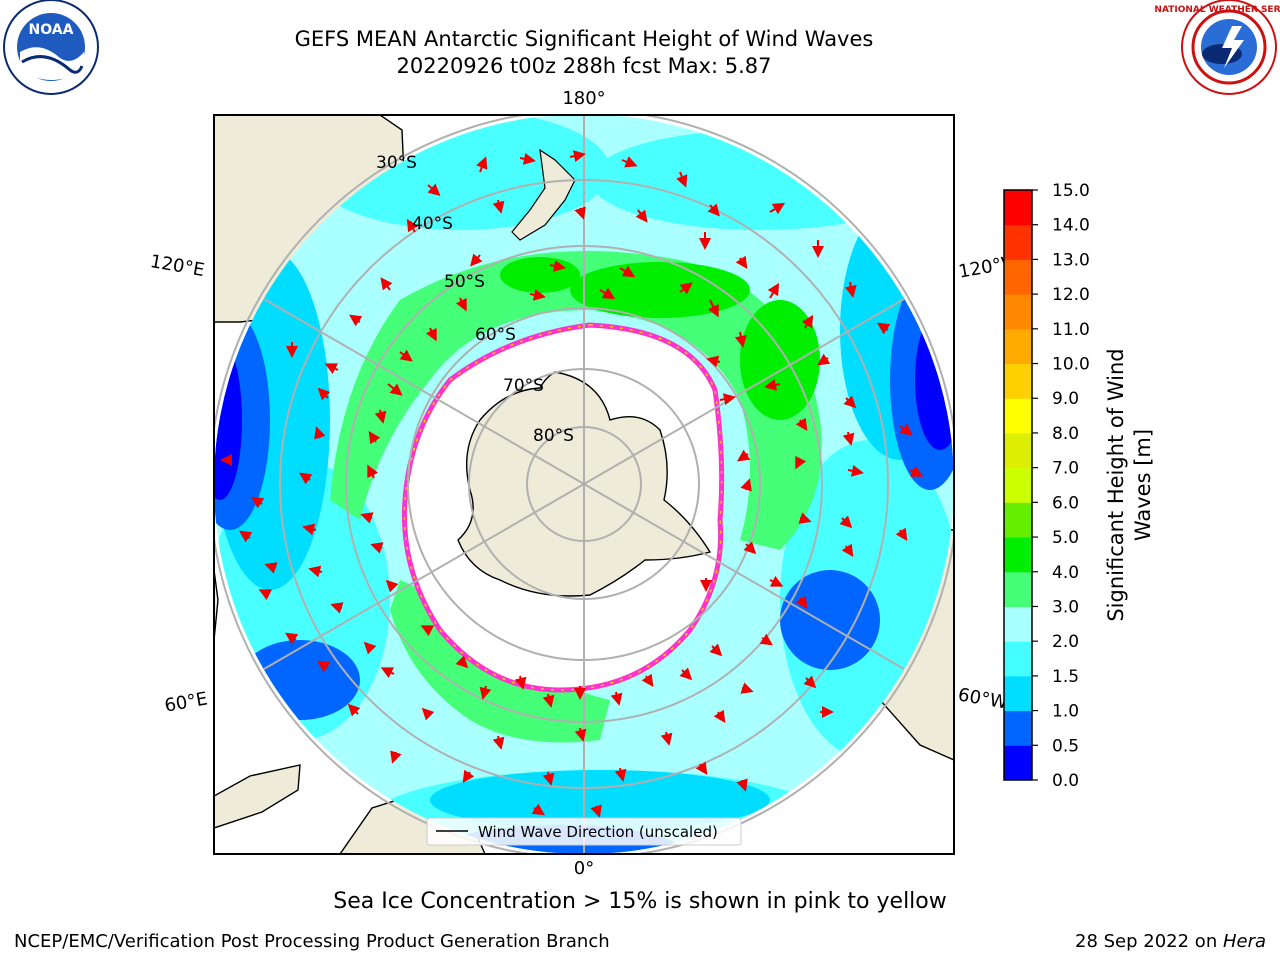  I want to click on lat-label-60s: 60°S, so click(495, 335).